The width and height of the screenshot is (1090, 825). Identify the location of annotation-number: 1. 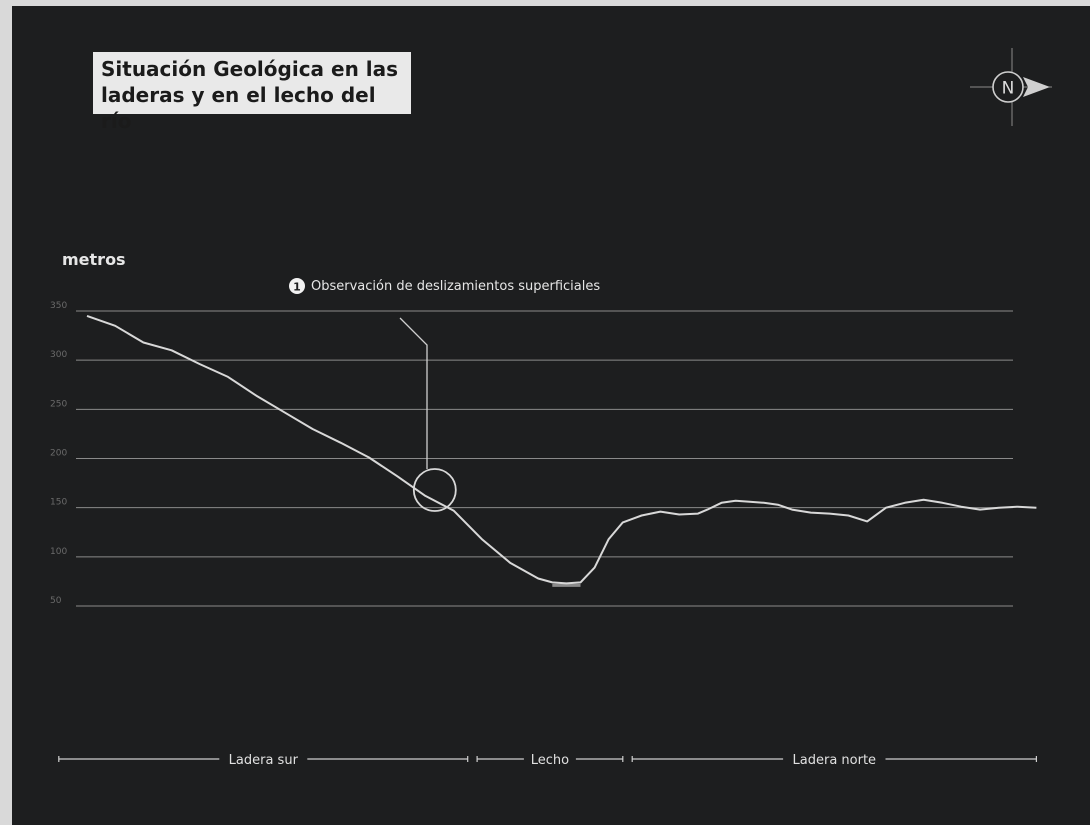
(297, 287).